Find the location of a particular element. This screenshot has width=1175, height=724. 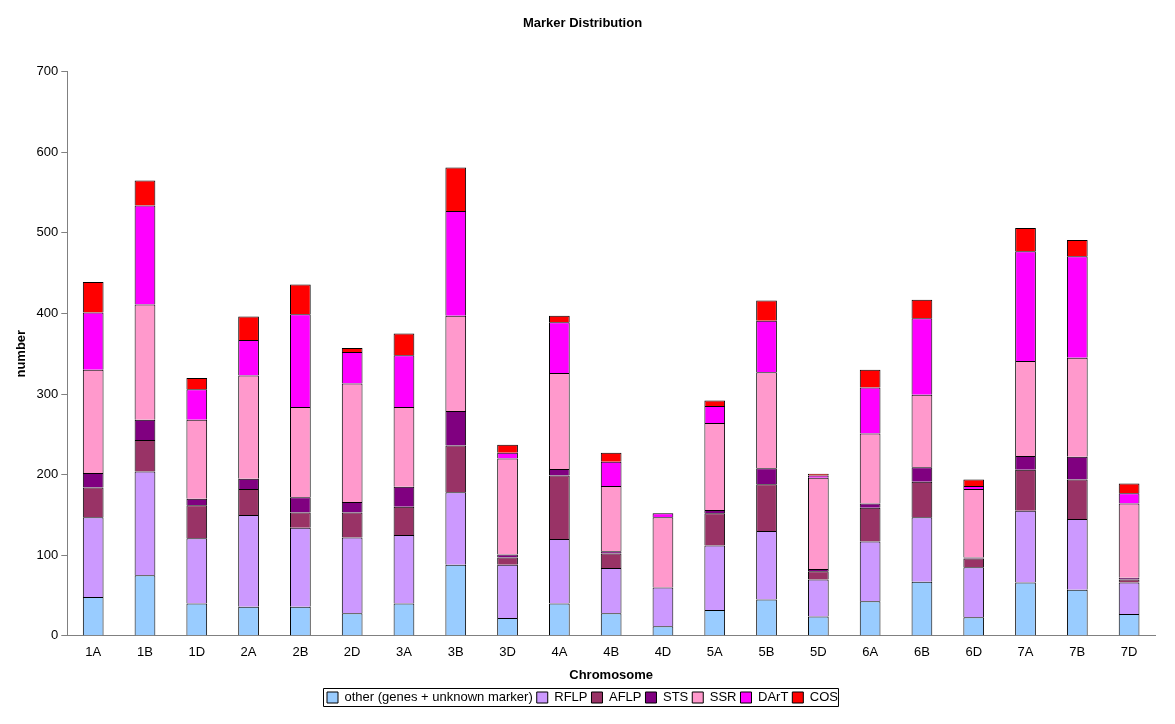

x-tick-label: 1B is located at coordinates (145, 652).